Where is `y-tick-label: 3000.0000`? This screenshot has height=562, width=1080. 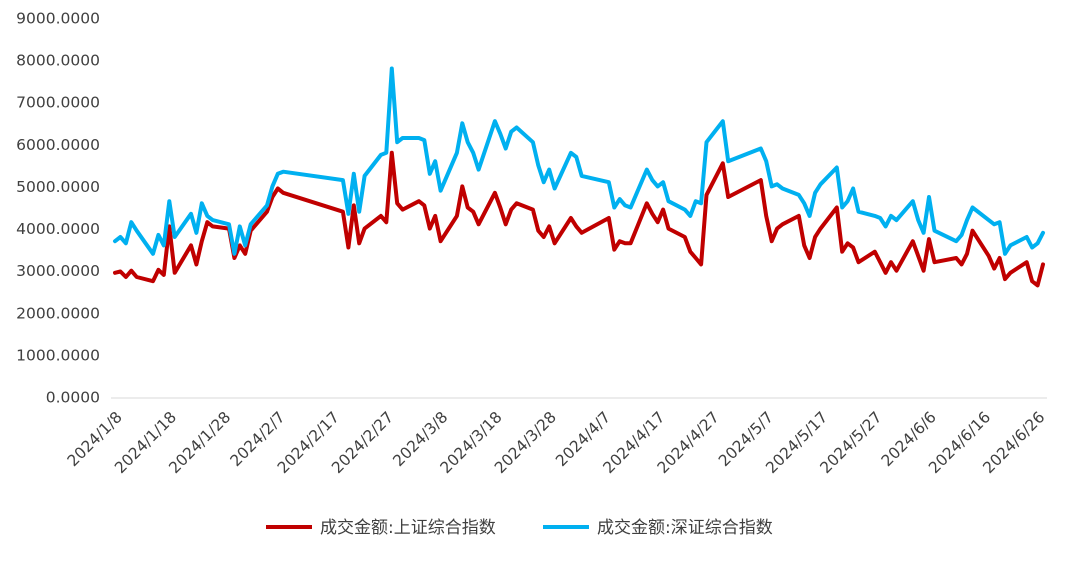
y-tick-label: 3000.0000 is located at coordinates (58, 271).